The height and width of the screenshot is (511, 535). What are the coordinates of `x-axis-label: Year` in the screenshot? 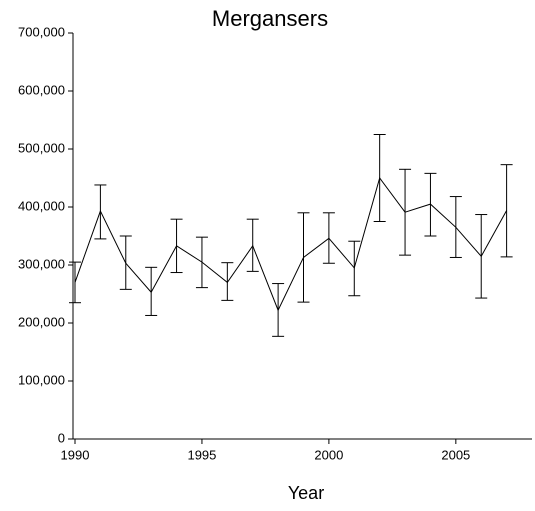 It's located at (306, 493).